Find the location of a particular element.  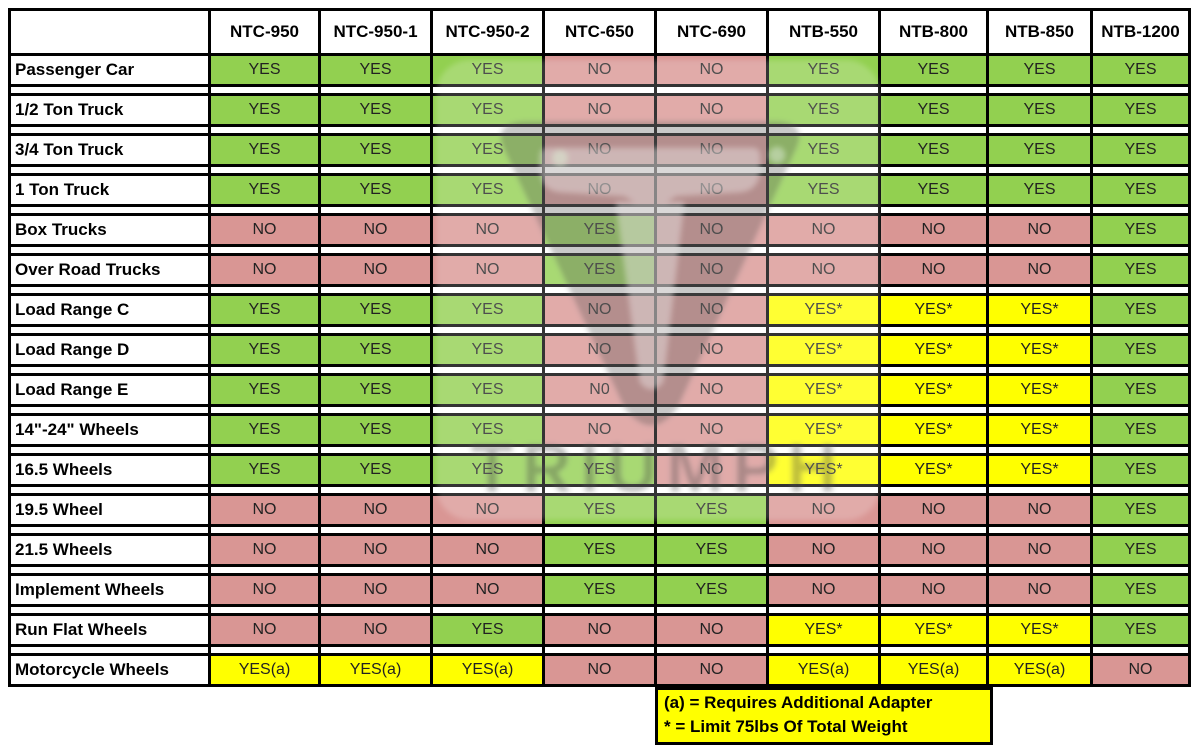

row-label: Implement Wheels is located at coordinates (109, 590).